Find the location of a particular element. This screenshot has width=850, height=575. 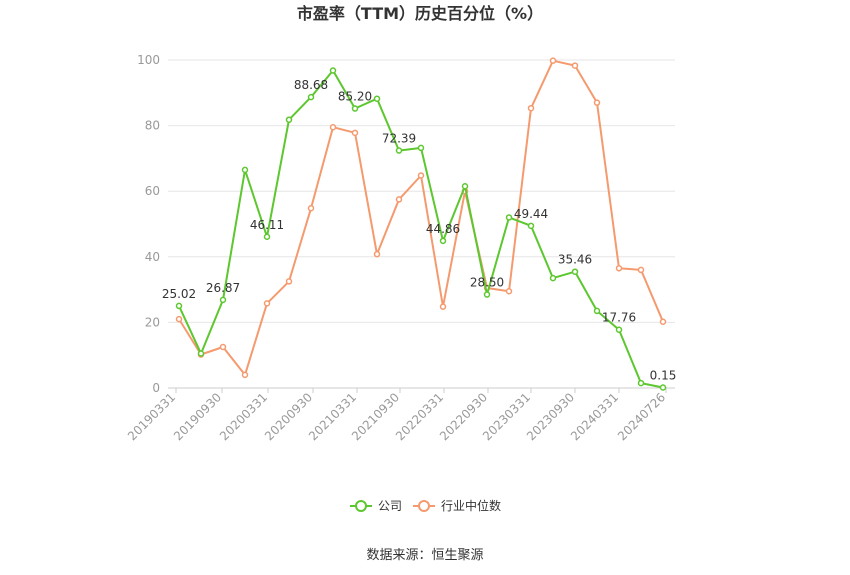

data-label: 25.02 is located at coordinates (179, 294).